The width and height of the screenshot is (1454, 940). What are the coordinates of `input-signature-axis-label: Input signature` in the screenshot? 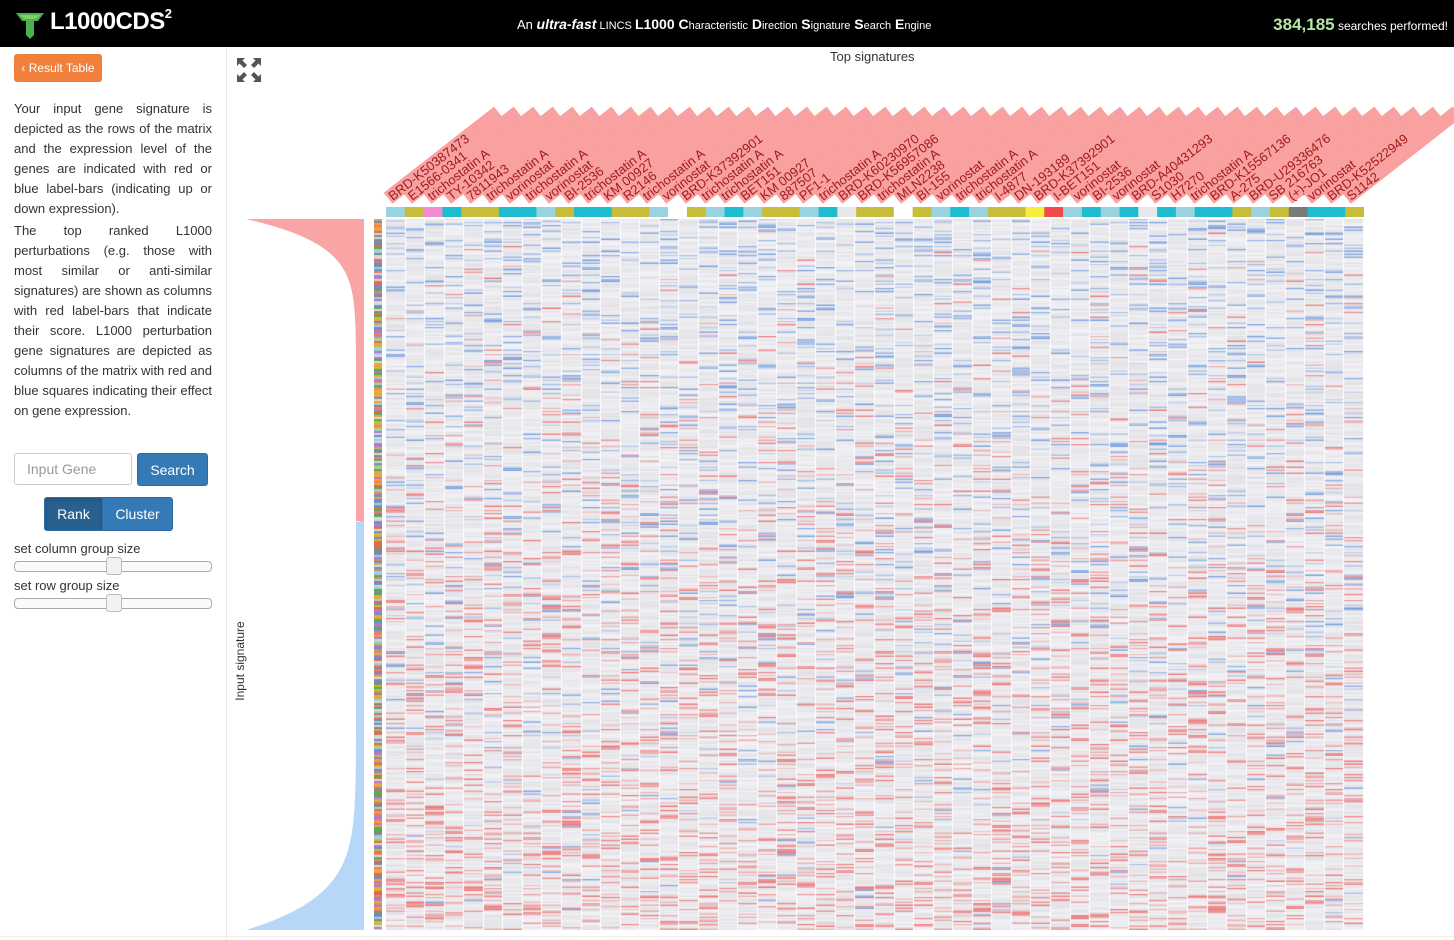 It's located at (240, 661).